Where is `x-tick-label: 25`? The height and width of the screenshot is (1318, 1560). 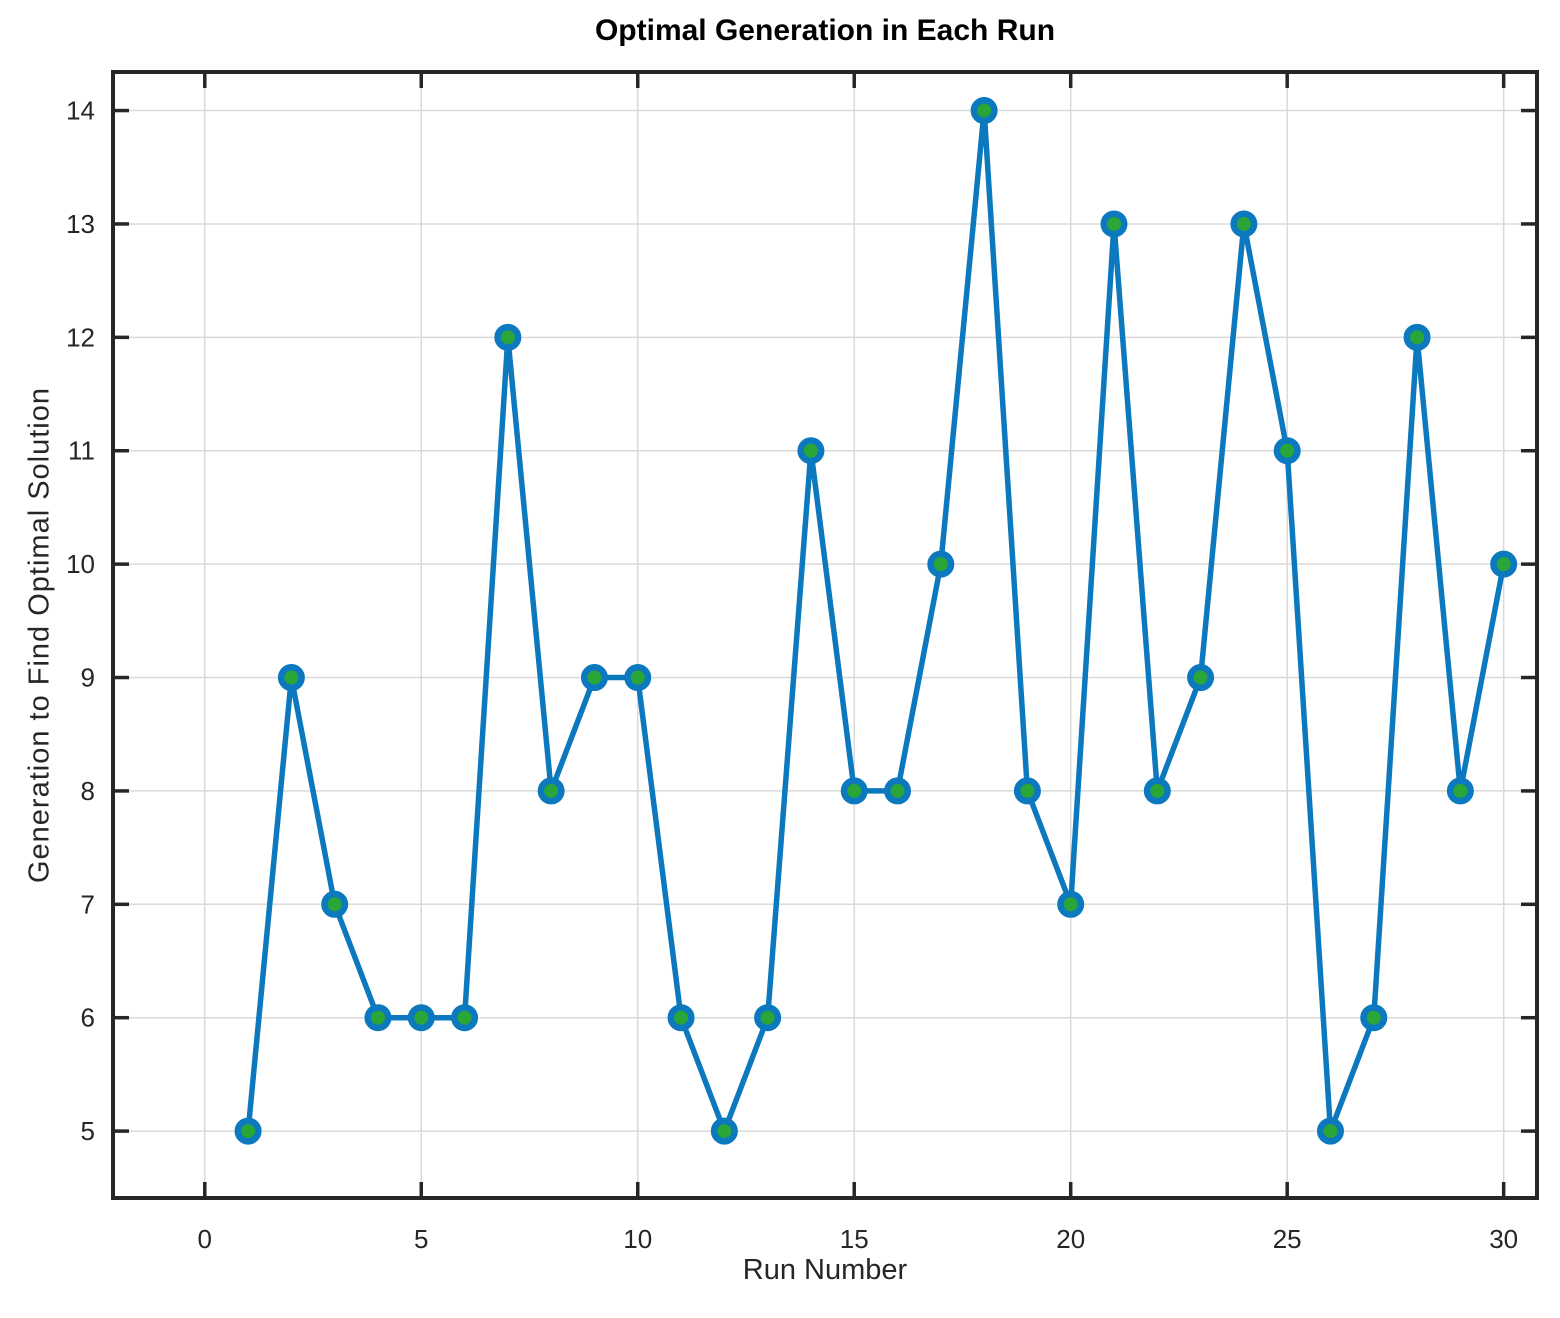 x-tick-label: 25 is located at coordinates (1287, 1239).